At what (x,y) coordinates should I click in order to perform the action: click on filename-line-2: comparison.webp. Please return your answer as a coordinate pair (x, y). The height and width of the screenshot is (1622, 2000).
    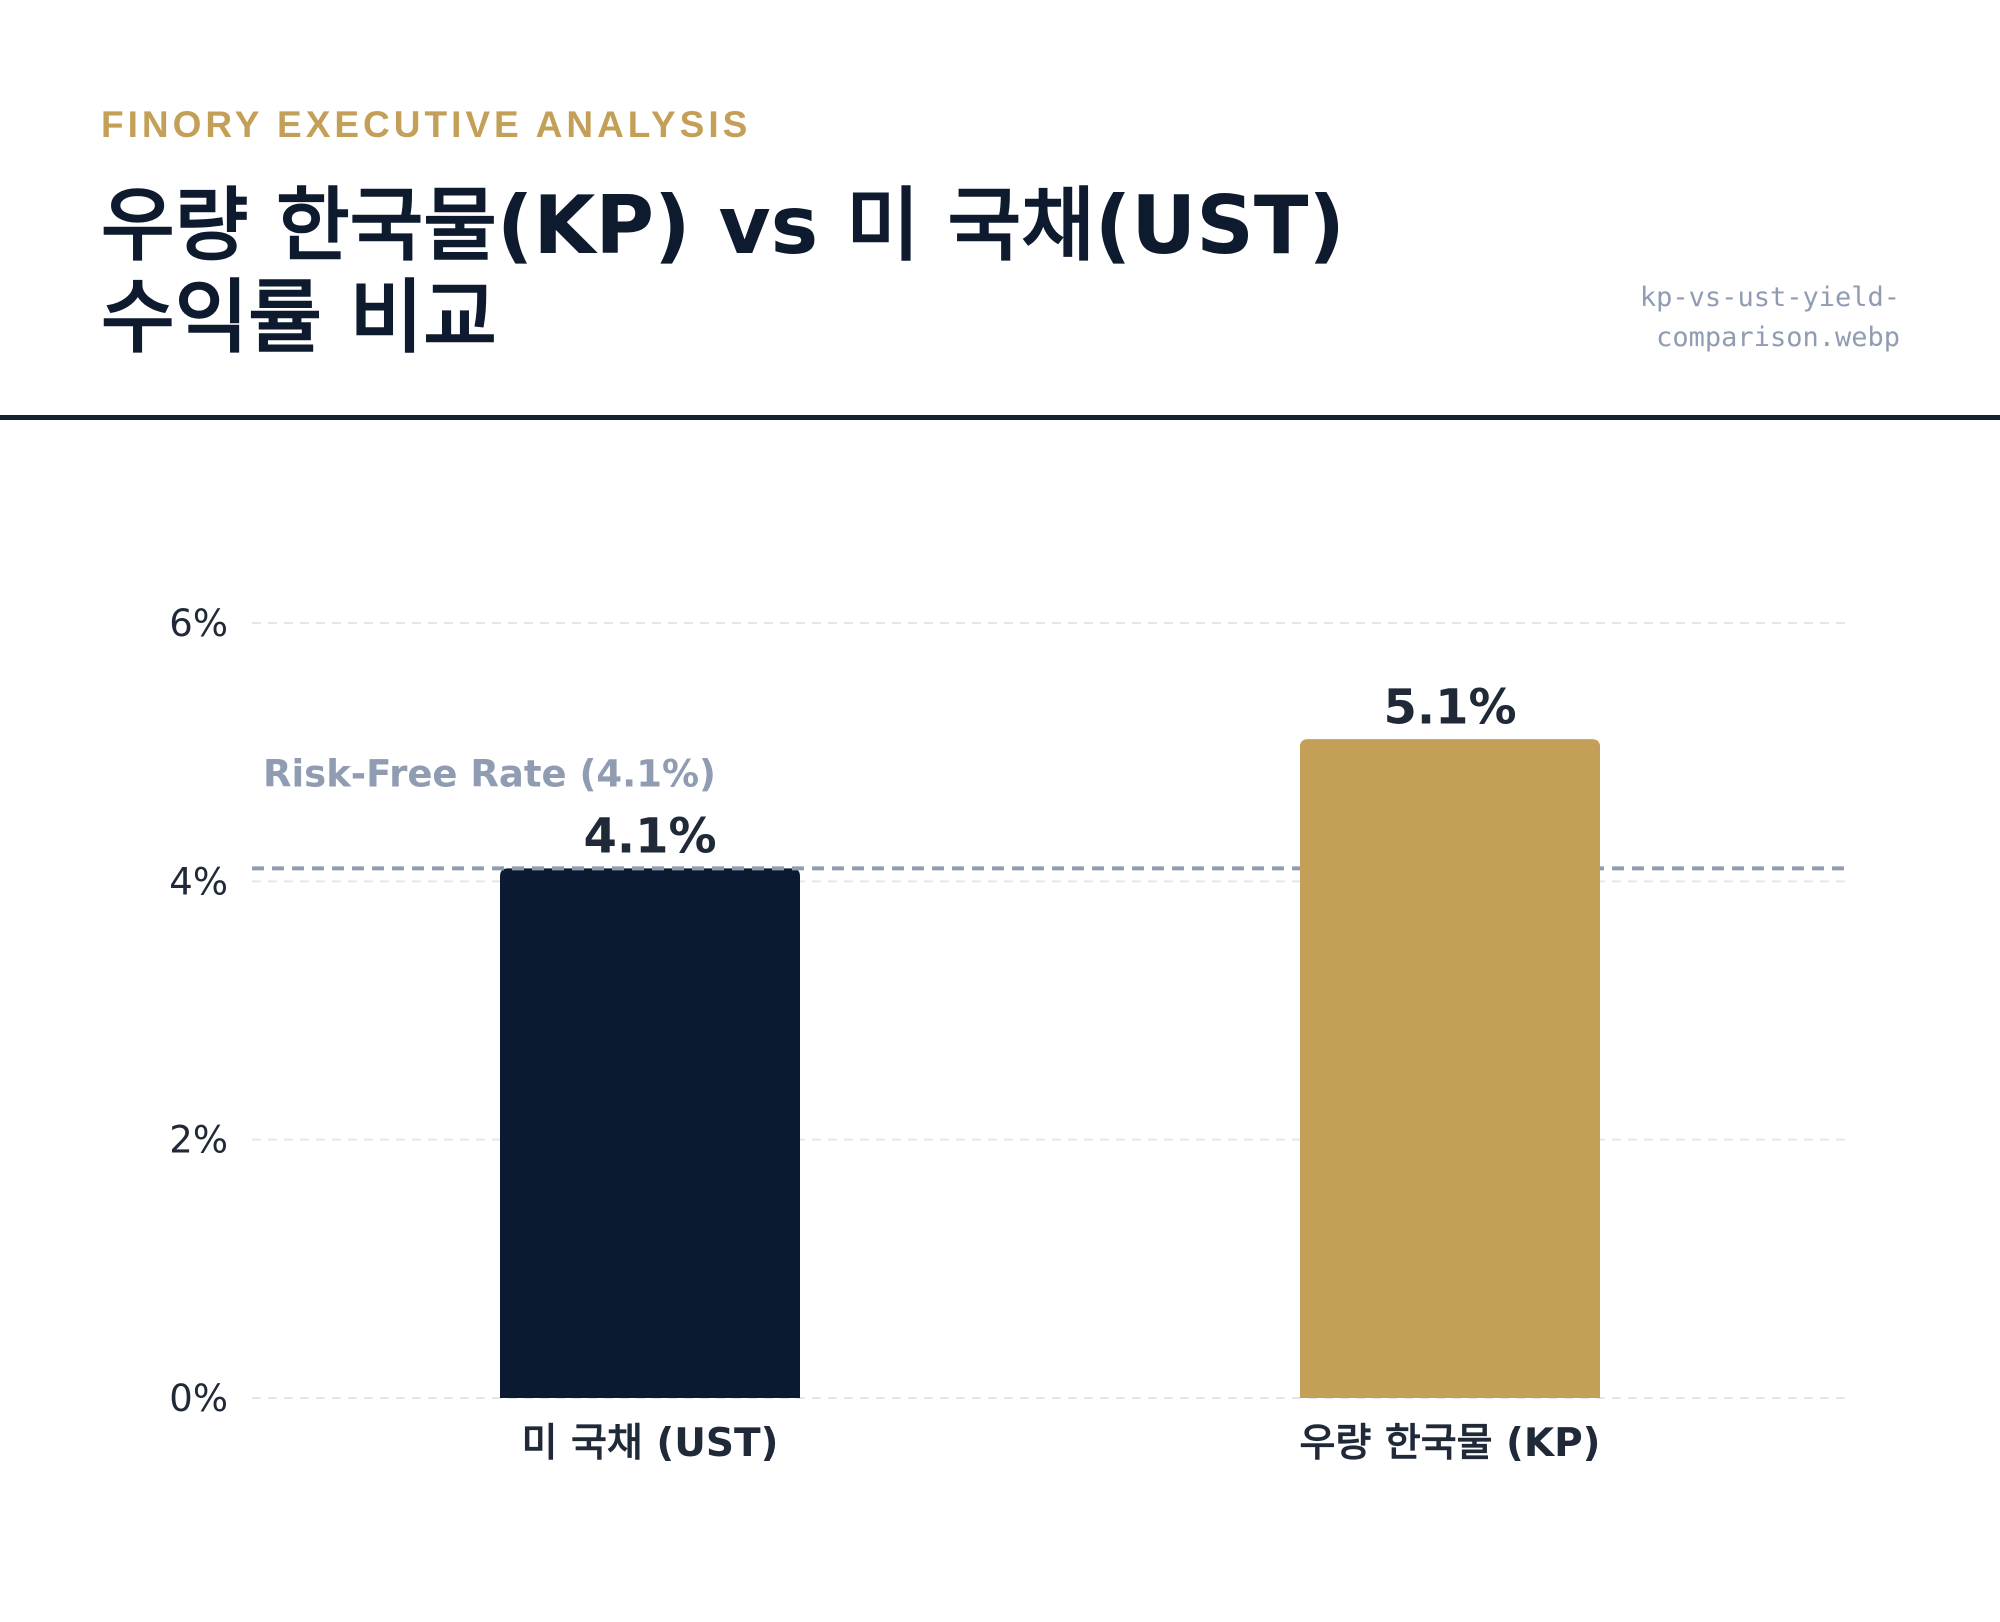
    Looking at the image, I should click on (1778, 337).